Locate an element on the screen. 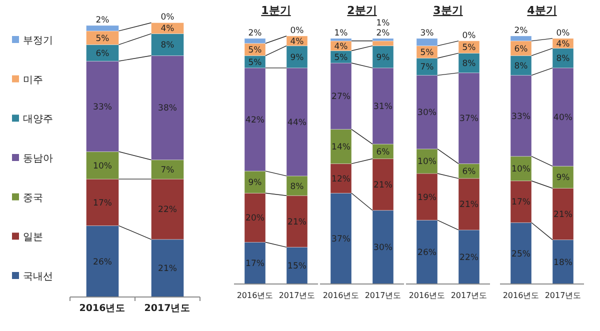 This screenshot has width=600, height=331. chart-title: 1분기 is located at coordinates (276, 10).